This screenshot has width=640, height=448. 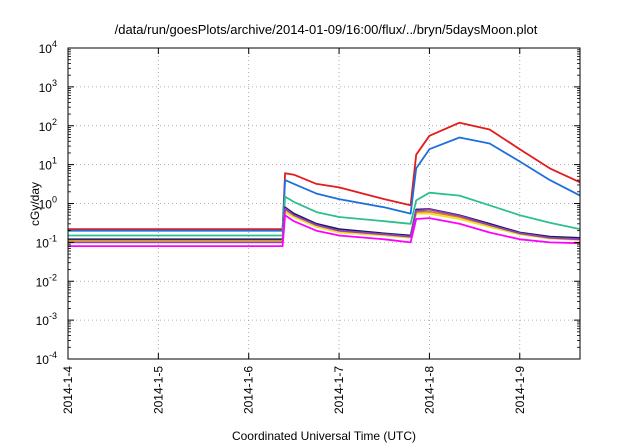 What do you see at coordinates (249, 390) in the screenshot?
I see `x-tick-label: 2014-1-6` at bounding box center [249, 390].